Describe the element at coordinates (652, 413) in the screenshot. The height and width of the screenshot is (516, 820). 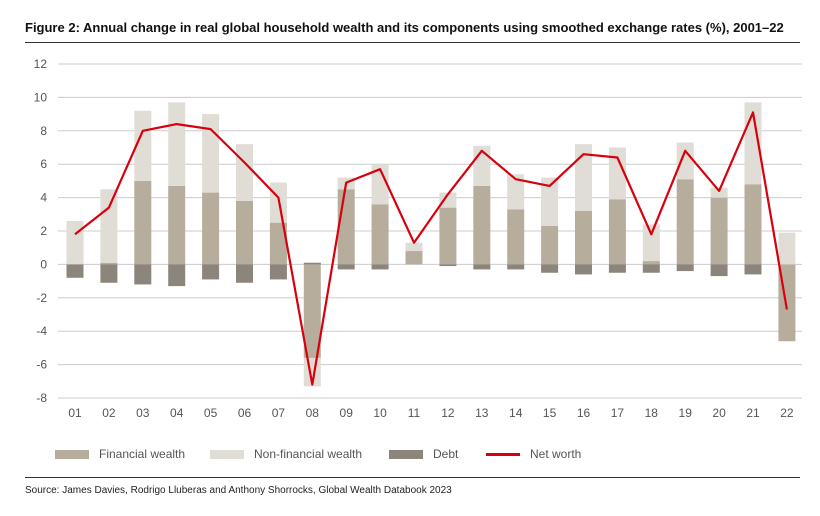
I see `x-tick-label: 18` at that location.